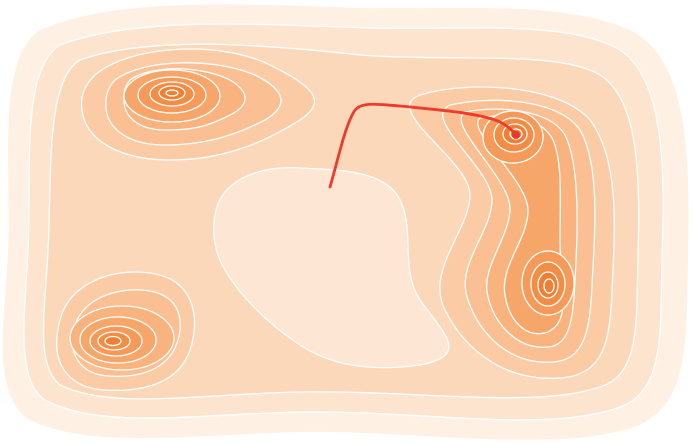 This screenshot has height=444, width=693. I want to click on trajectory-endpoint, so click(516, 135).